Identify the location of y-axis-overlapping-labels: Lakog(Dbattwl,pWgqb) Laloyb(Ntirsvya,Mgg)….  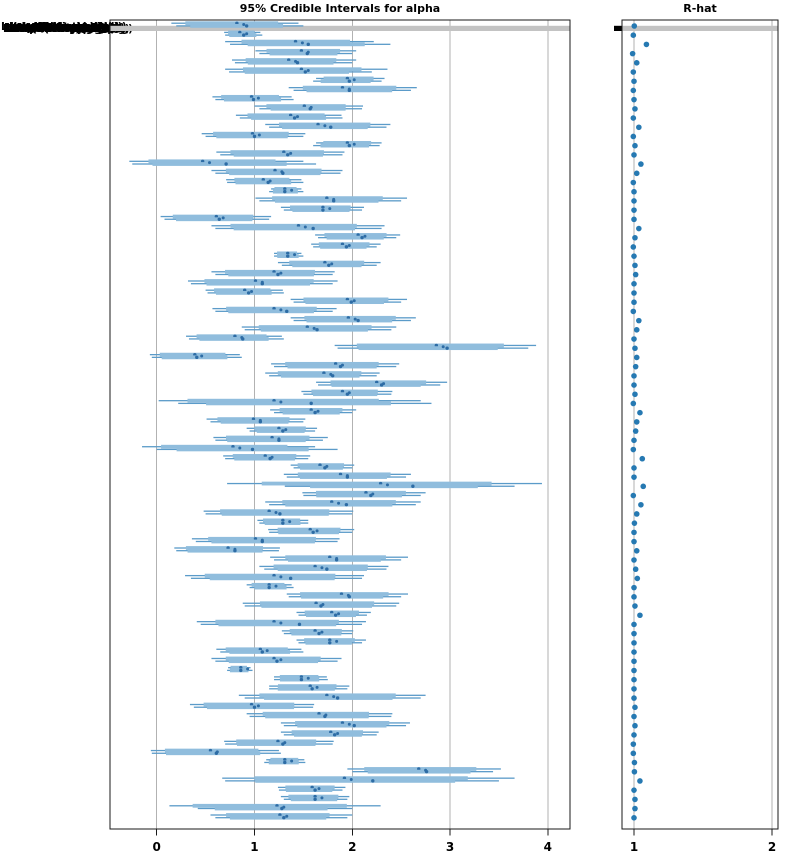
(67, 30).